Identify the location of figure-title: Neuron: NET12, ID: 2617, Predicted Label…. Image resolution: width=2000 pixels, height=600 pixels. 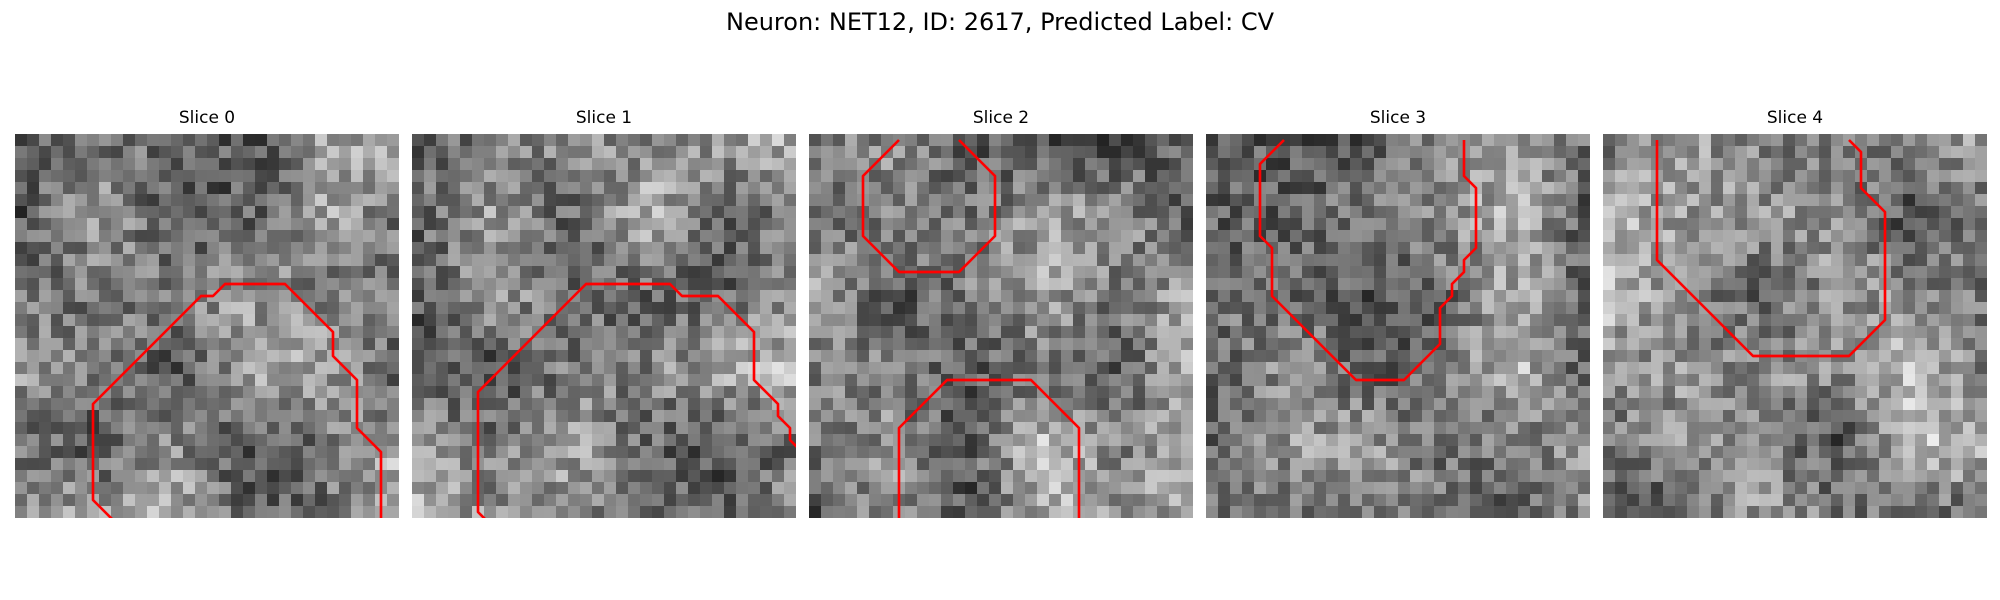
(1000, 22).